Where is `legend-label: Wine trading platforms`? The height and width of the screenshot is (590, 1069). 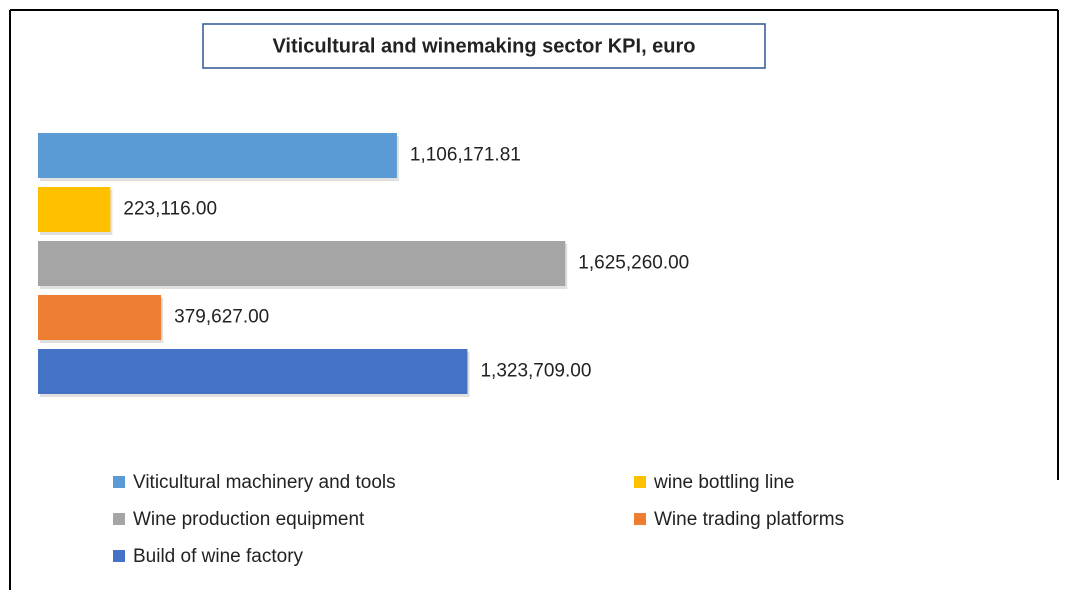
legend-label: Wine trading platforms is located at coordinates (749, 519).